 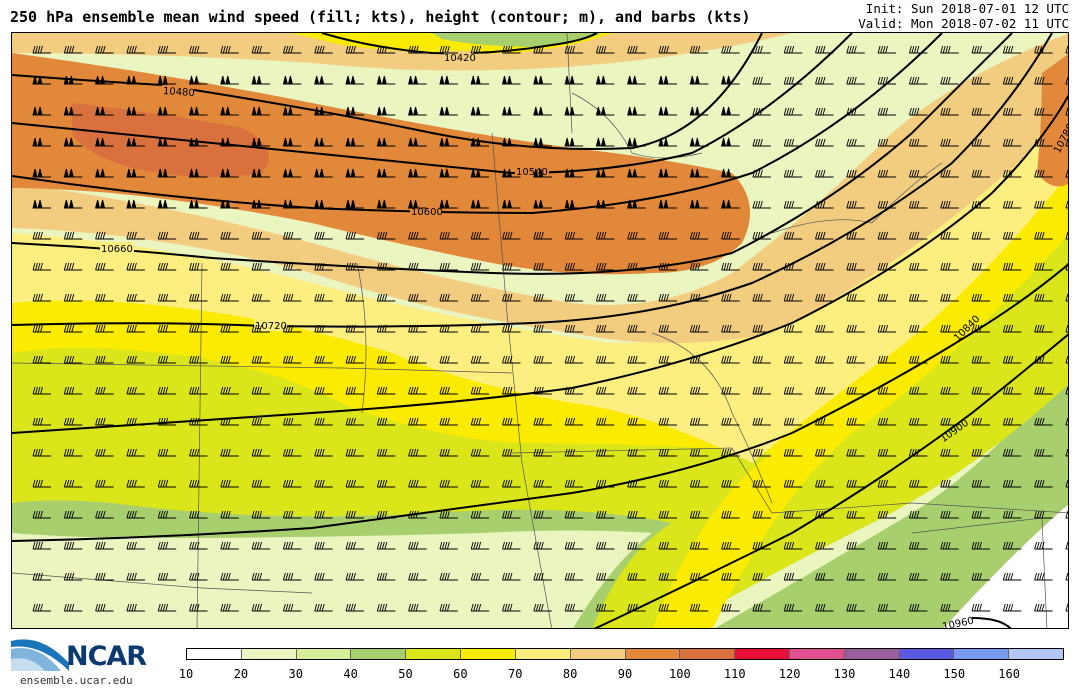 What do you see at coordinates (817, 654) in the screenshot?
I see `colorbar-swatch` at bounding box center [817, 654].